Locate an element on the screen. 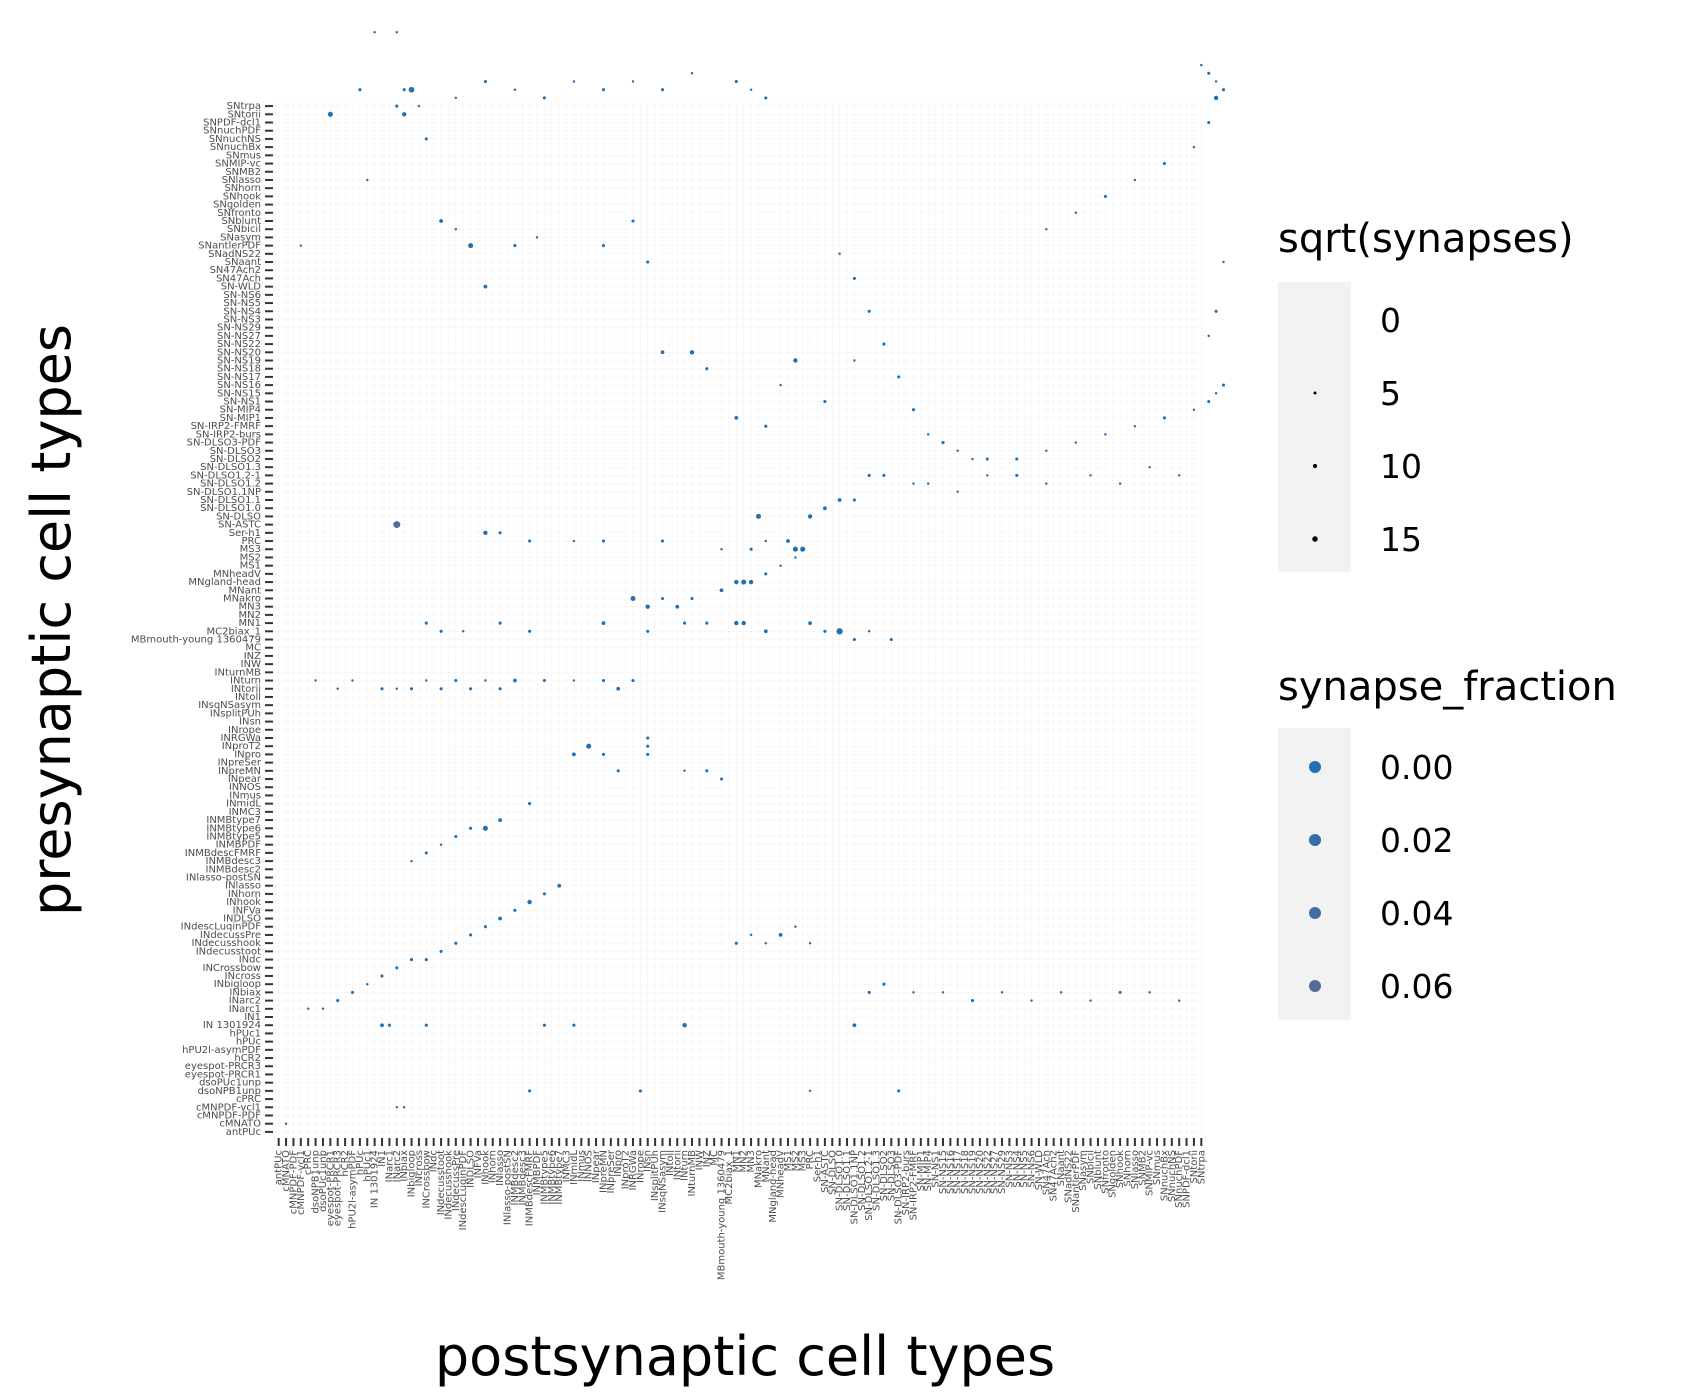 The width and height of the screenshot is (1700, 1400). y-tick-label: SN-DLSO3 is located at coordinates (235, 451).